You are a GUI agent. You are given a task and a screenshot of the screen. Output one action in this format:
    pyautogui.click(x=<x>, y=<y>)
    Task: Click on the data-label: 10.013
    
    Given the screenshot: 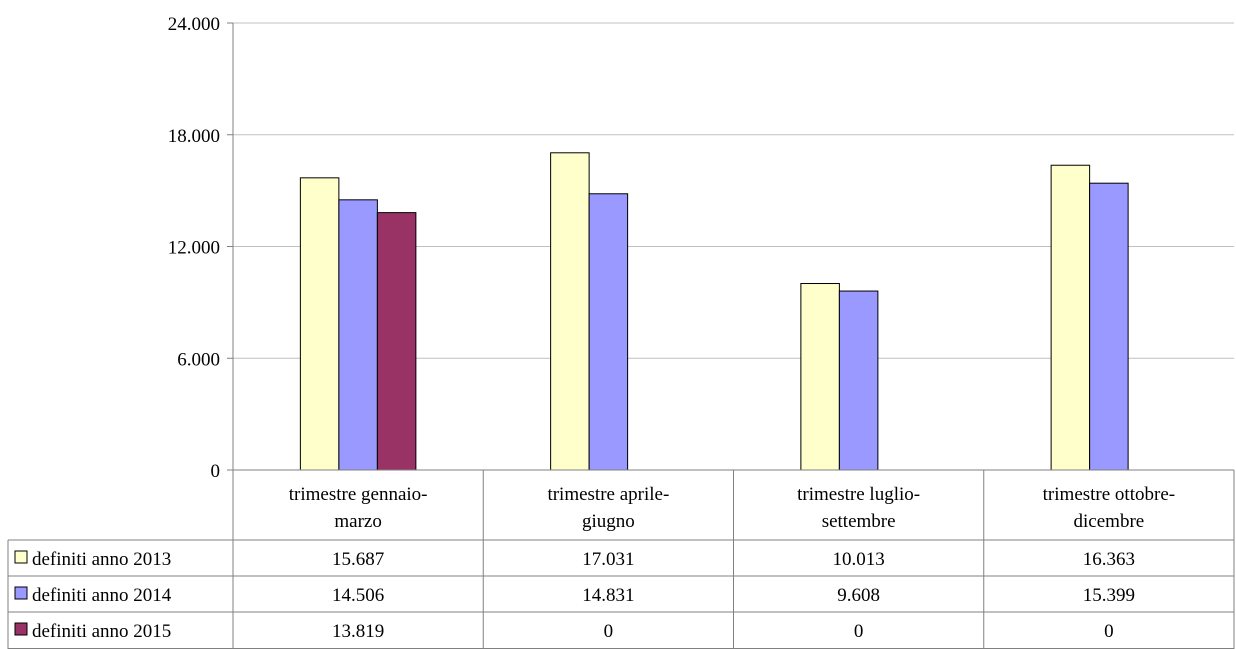 What is the action you would take?
    pyautogui.click(x=859, y=559)
    